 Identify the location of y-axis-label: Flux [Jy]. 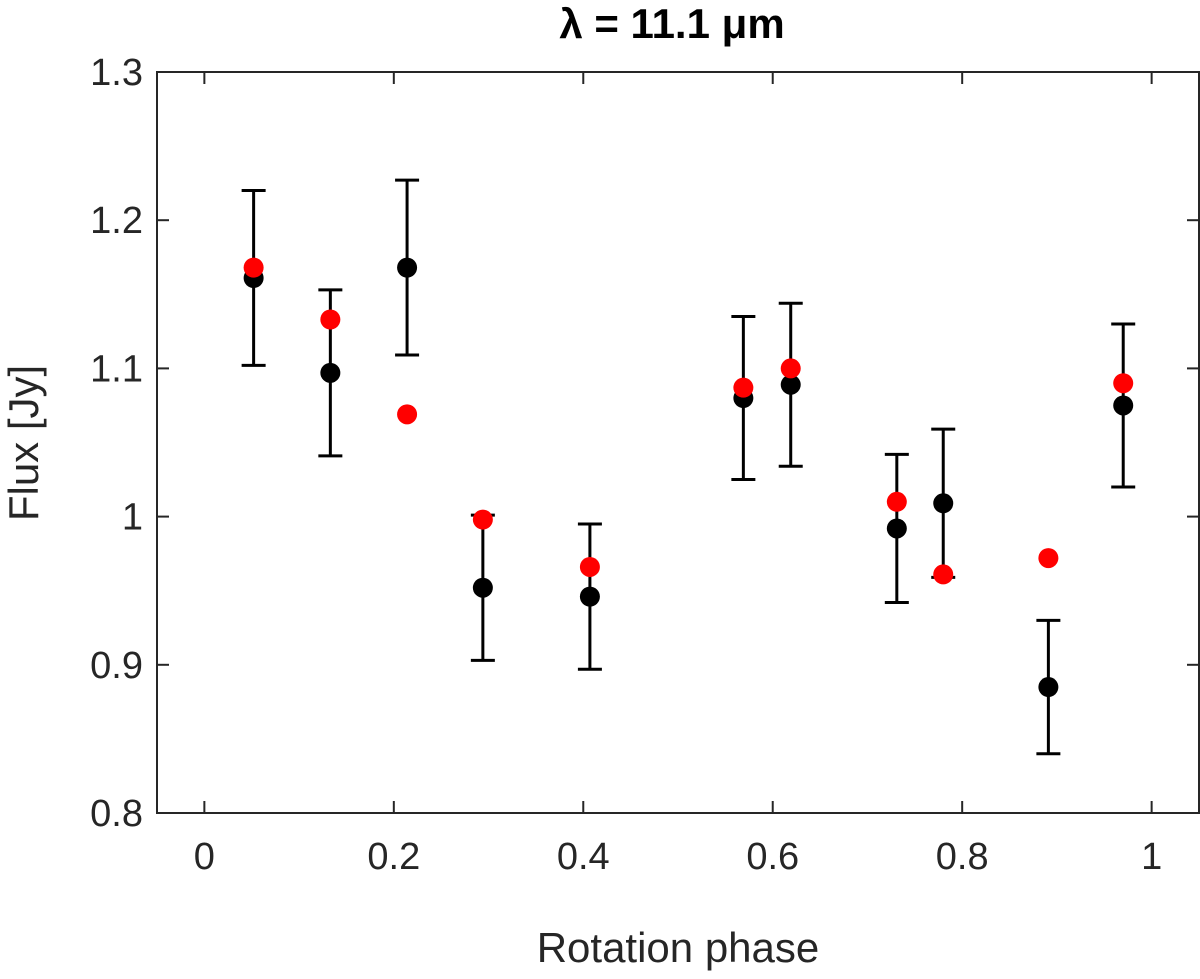
(23, 443).